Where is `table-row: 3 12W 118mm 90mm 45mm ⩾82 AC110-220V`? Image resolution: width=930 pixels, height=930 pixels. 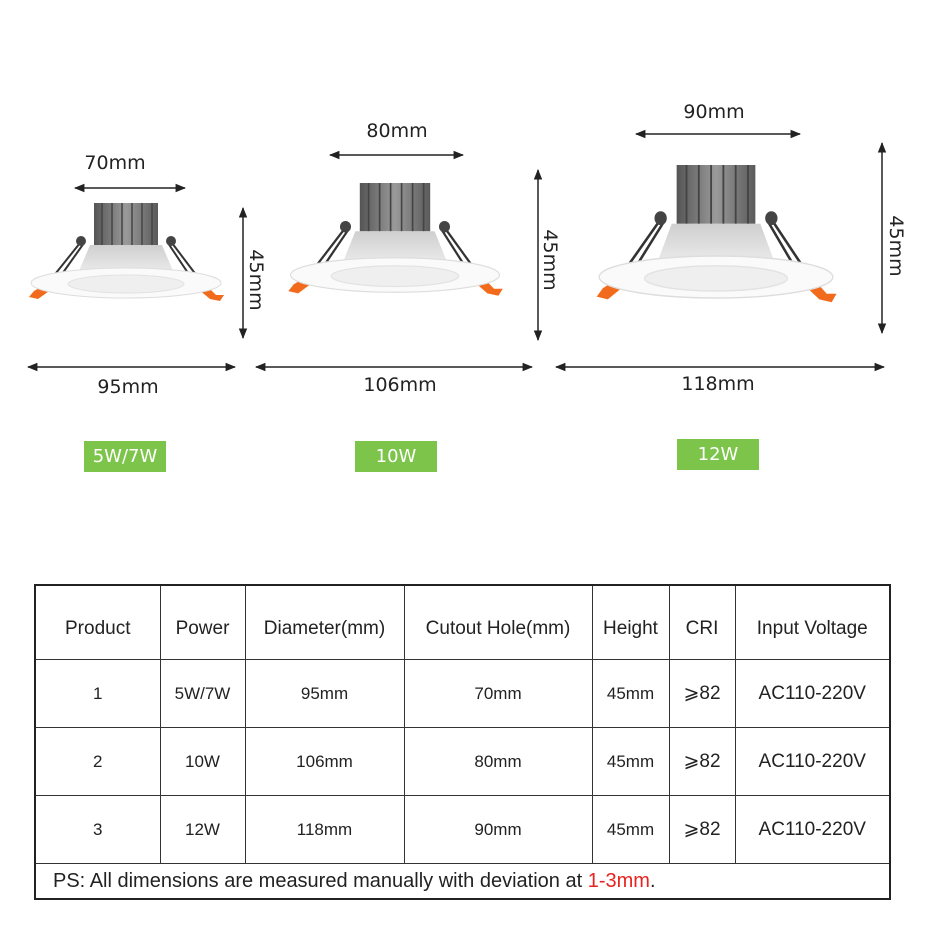 table-row: 3 12W 118mm 90mm 45mm ⩾82 AC110-220V is located at coordinates (462, 829).